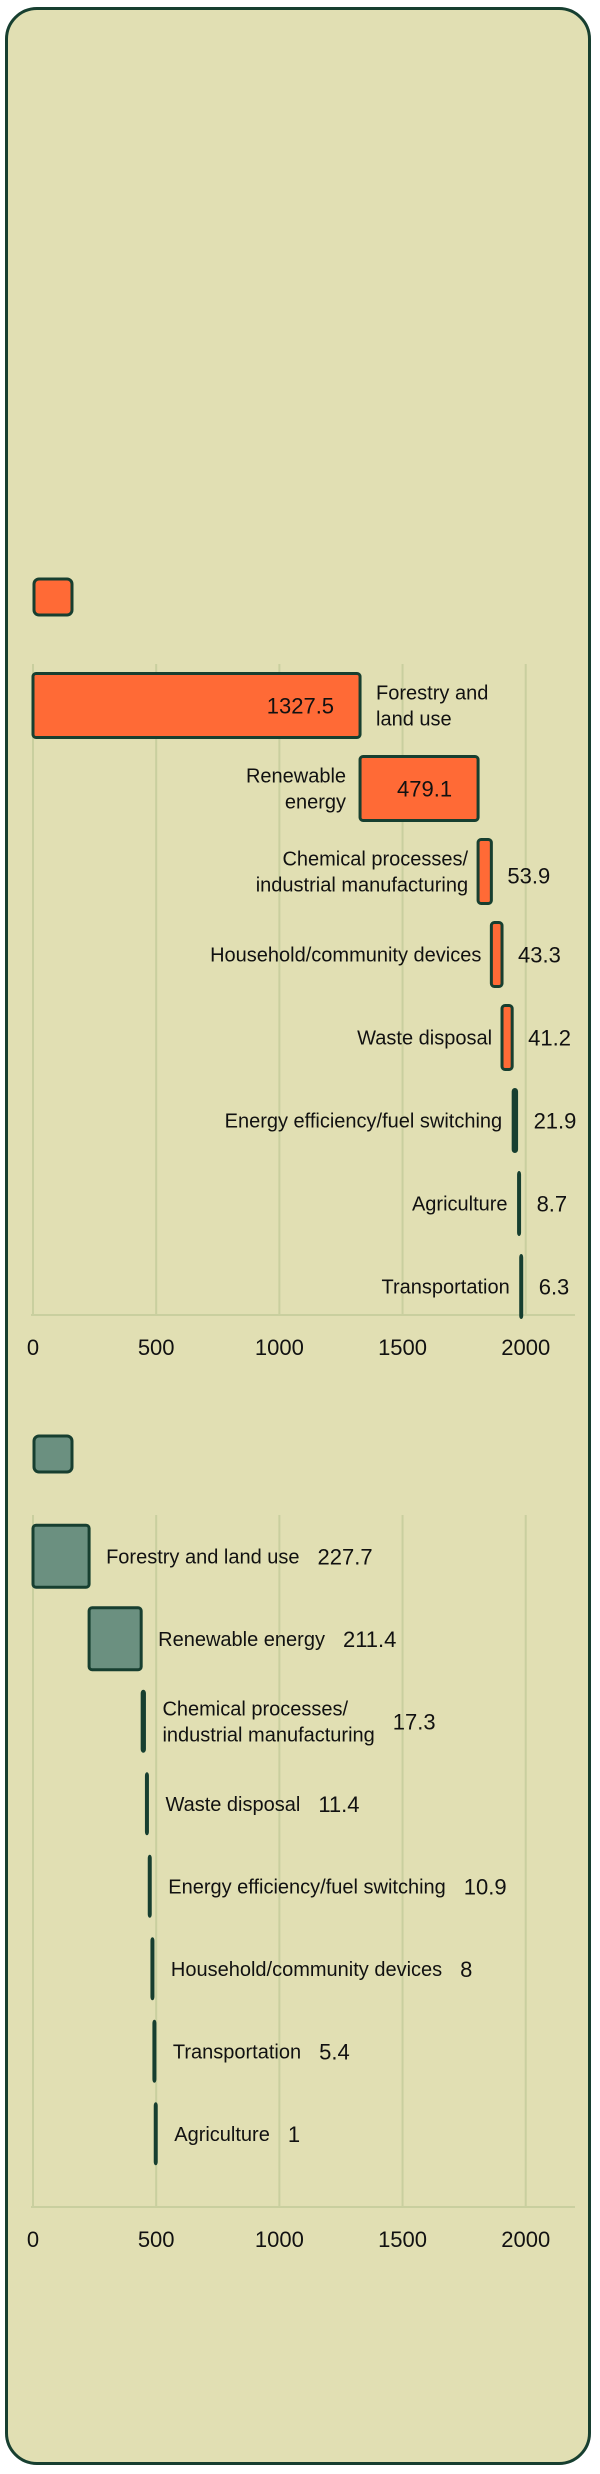 The height and width of the screenshot is (2474, 600). Describe the element at coordinates (237, 2052) in the screenshot. I see `category-label-2-7: Transportation` at that location.